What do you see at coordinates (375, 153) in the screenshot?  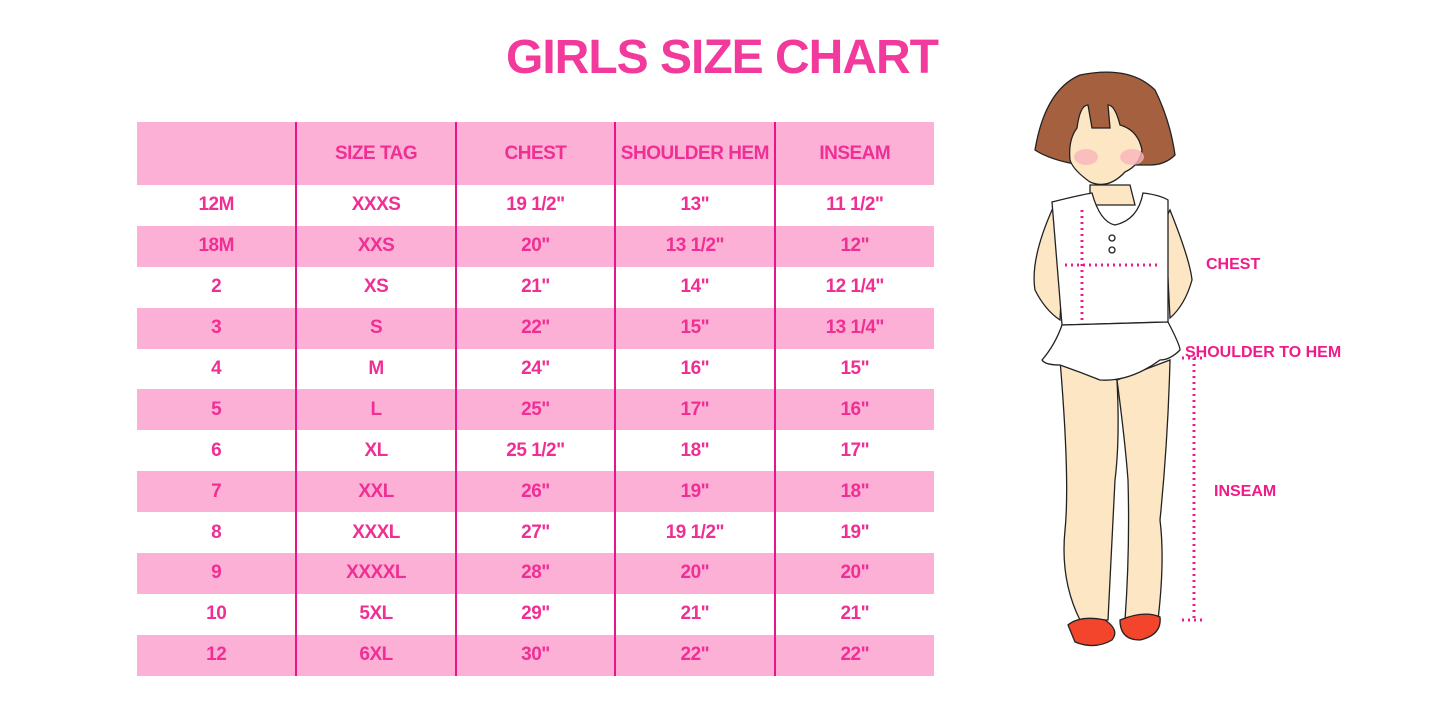 I see `column-header: SIZE TAG` at bounding box center [375, 153].